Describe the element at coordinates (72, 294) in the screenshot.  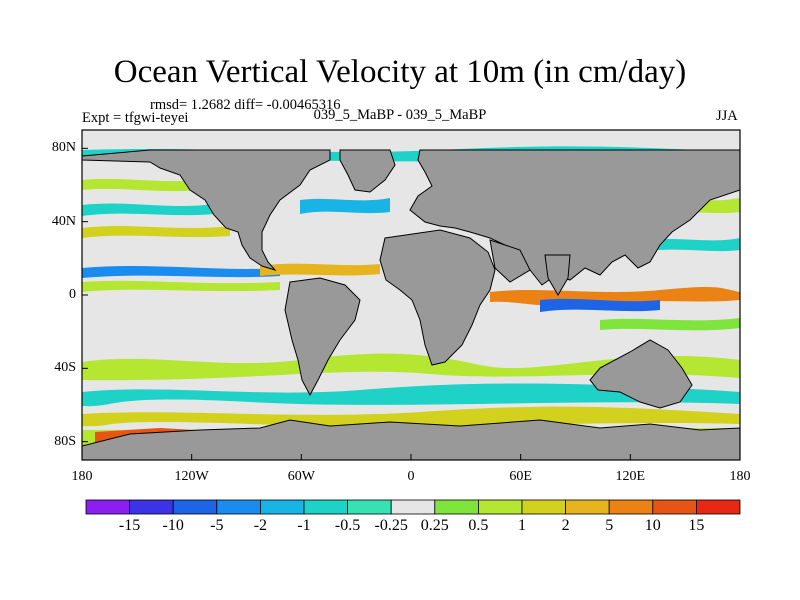
I see `lat-label: 0` at that location.